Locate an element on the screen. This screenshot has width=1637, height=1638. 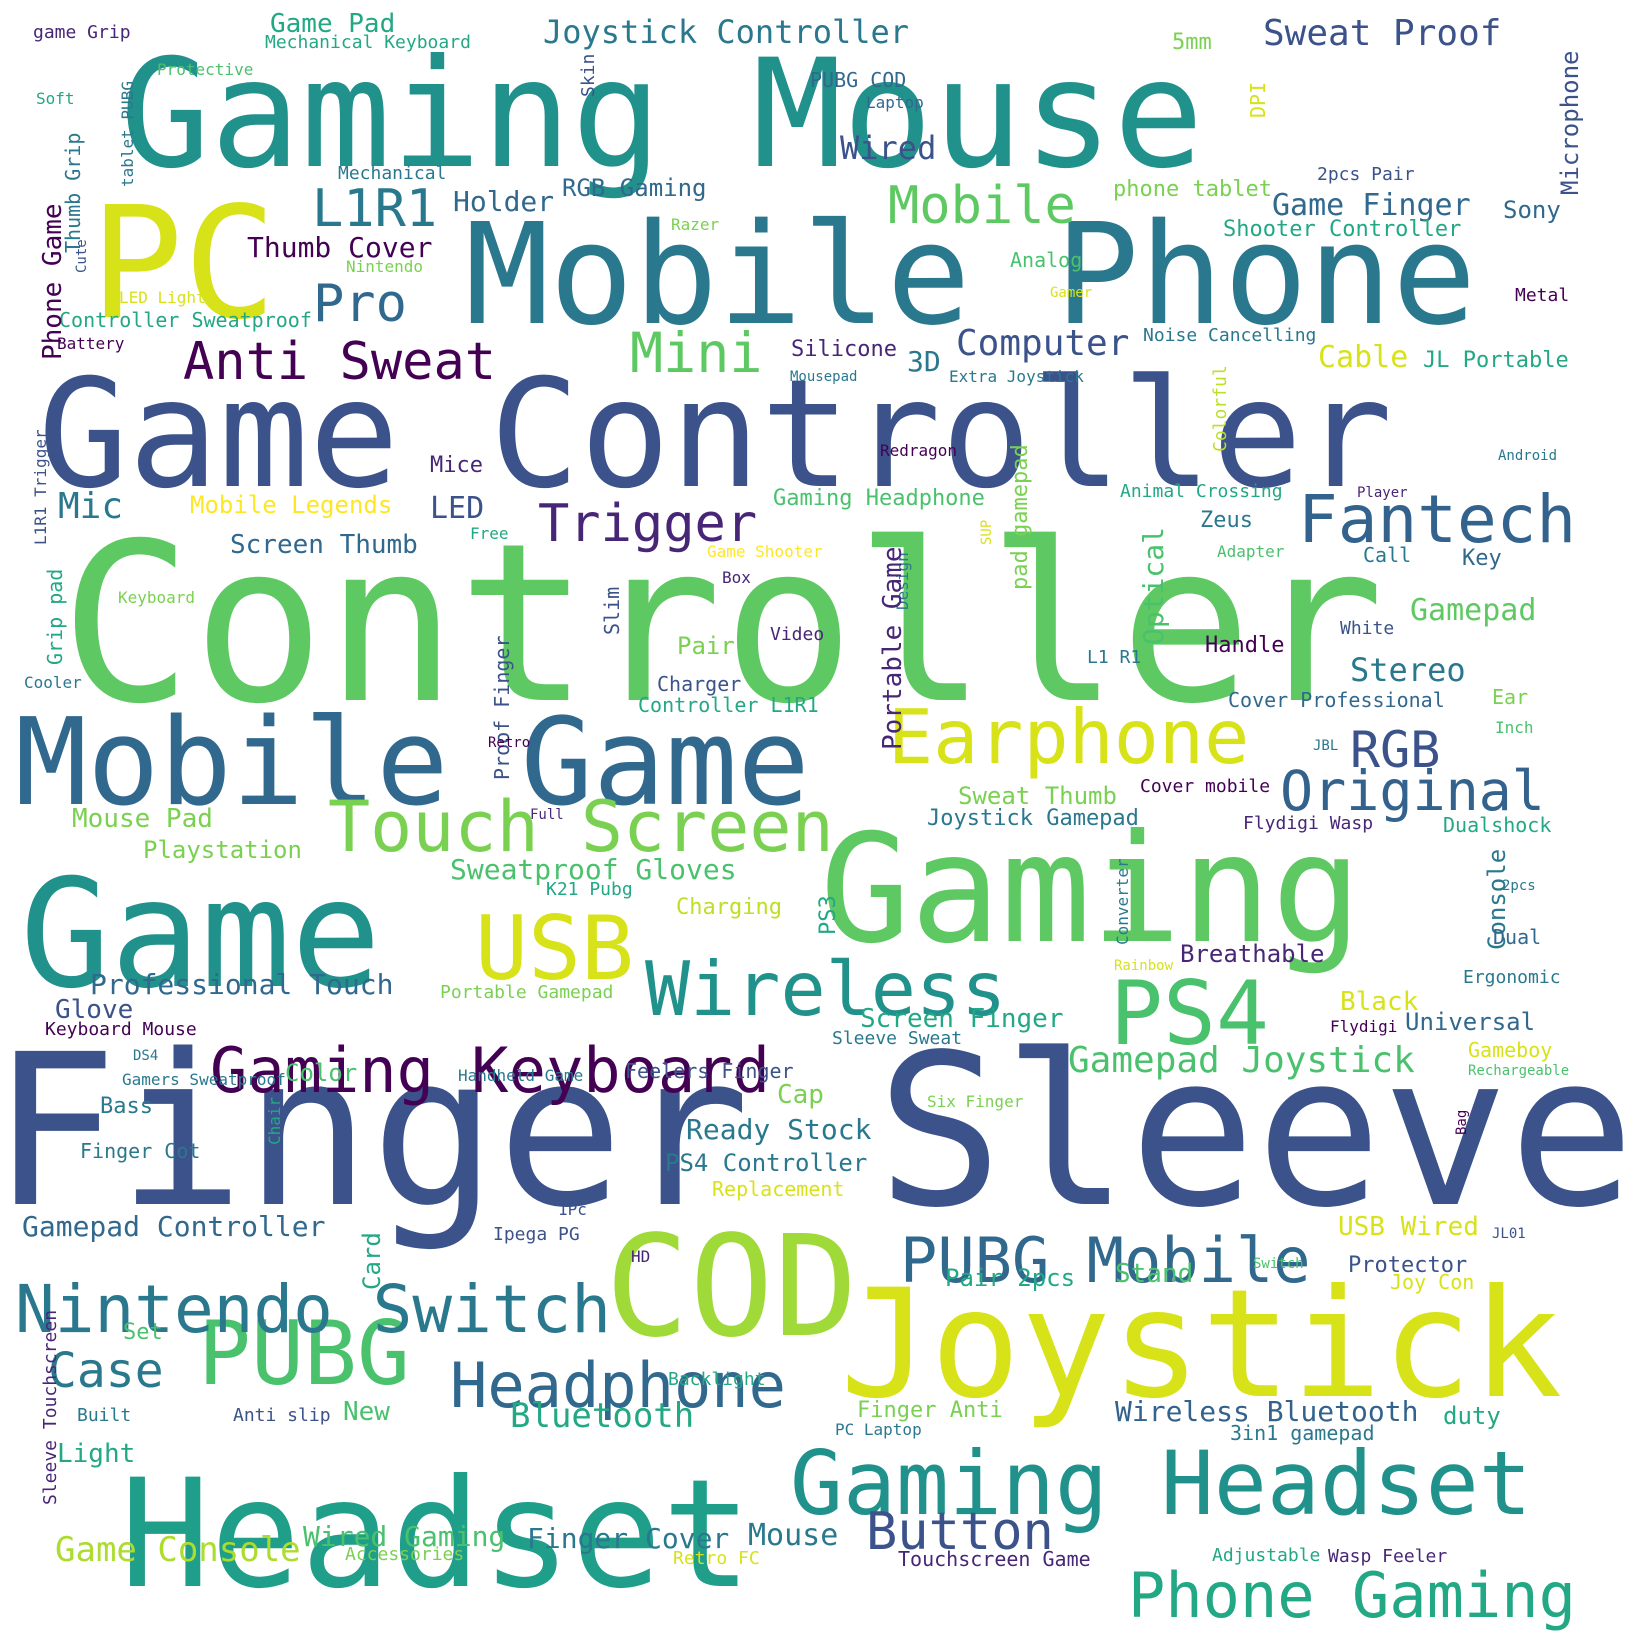
word-jl-portable: JL Portable is located at coordinates (1496, 361).